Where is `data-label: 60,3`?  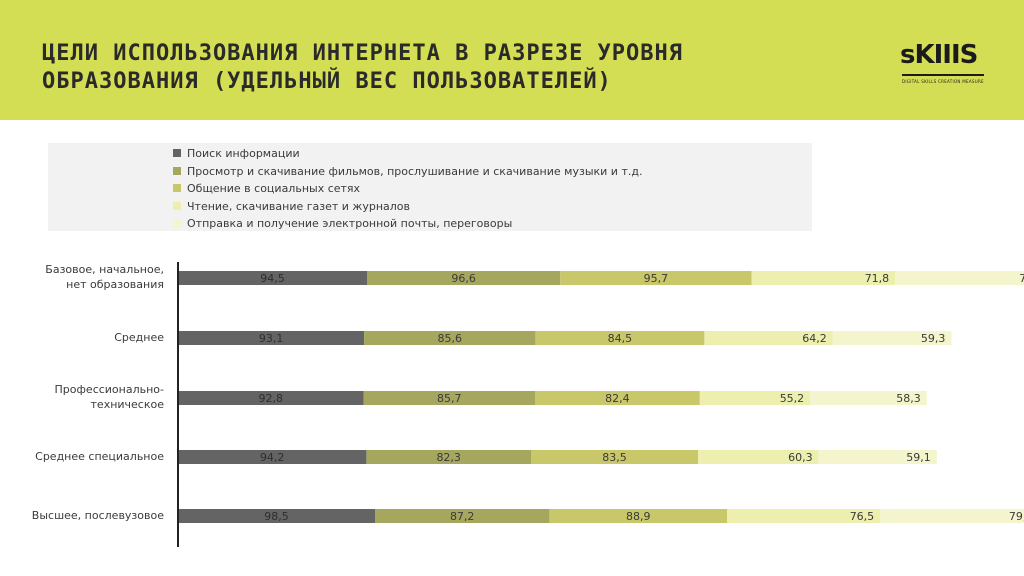 data-label: 60,3 is located at coordinates (800, 457).